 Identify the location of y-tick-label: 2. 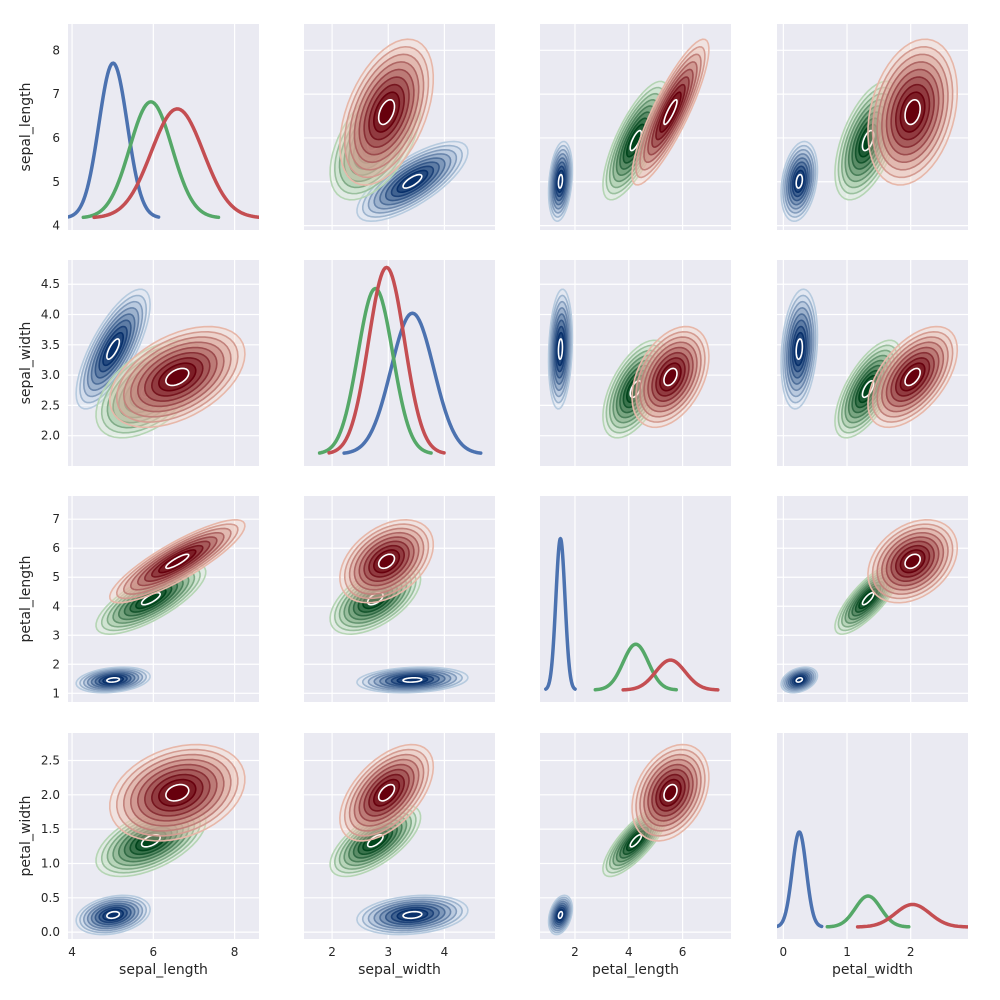
(56, 664).